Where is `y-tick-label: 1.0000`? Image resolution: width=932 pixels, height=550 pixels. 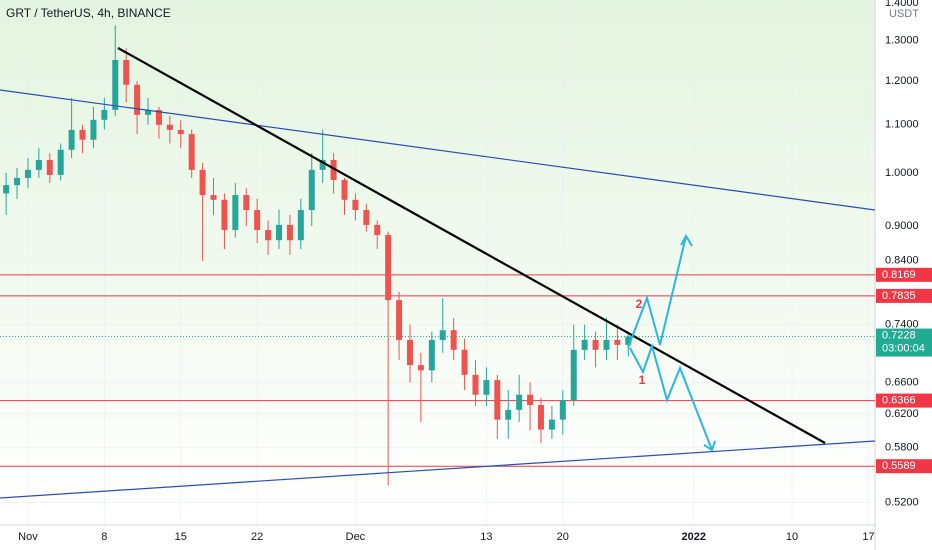
y-tick-label: 1.0000 is located at coordinates (902, 173).